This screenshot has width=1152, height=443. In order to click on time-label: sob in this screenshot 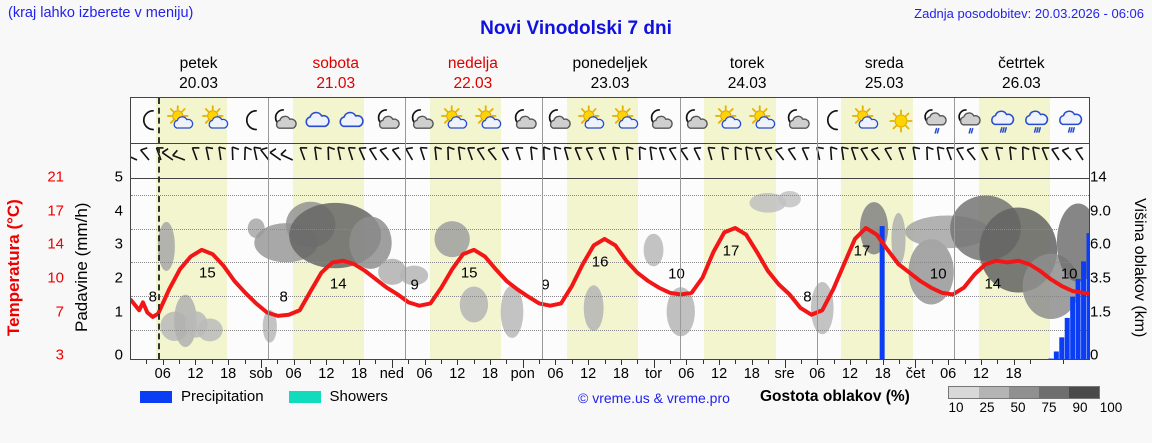, I will do `click(261, 374)`.